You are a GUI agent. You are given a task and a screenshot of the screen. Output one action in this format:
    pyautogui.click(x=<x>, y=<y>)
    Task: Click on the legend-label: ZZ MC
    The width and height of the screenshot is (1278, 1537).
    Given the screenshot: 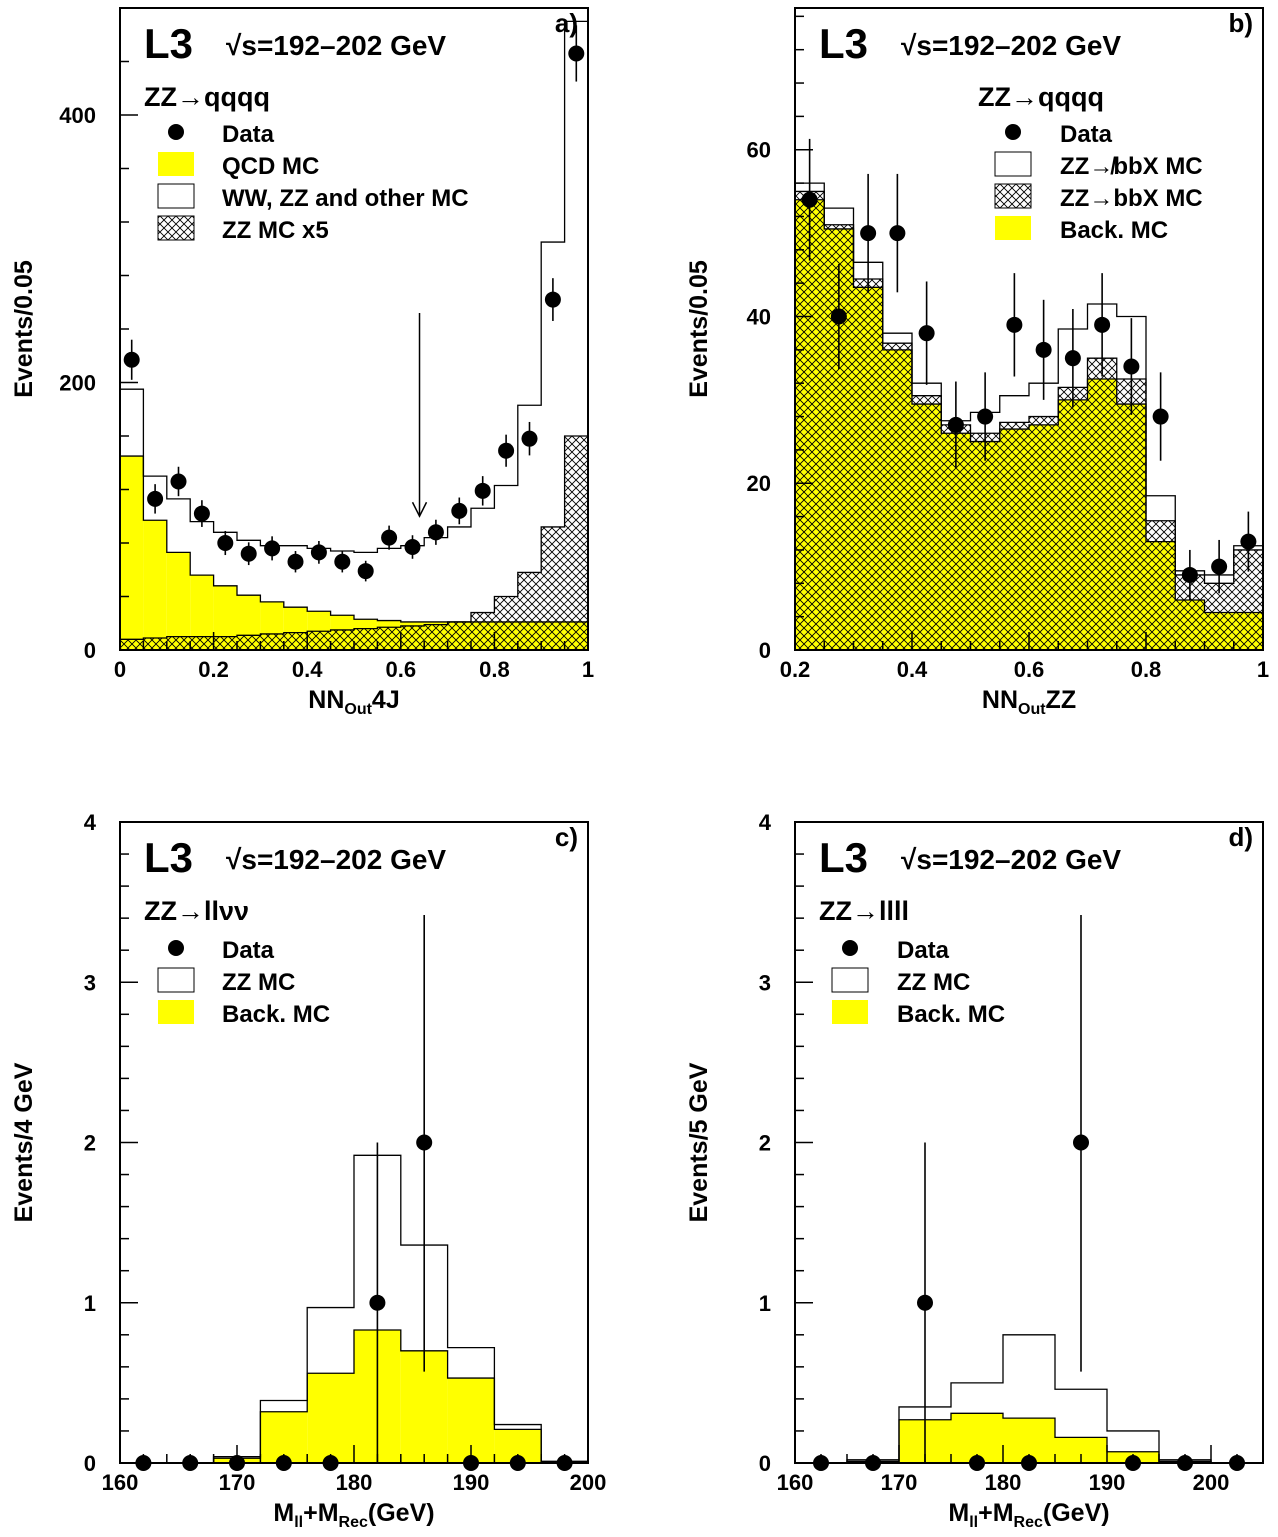 What is the action you would take?
    pyautogui.click(x=258, y=982)
    